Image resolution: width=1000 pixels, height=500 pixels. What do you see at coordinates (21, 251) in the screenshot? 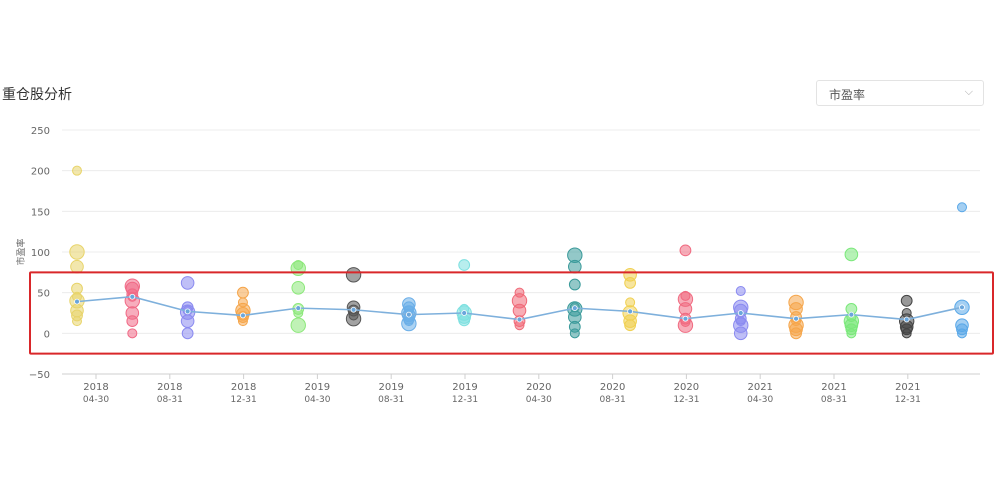
I see `y-axis-label: 市盈率` at bounding box center [21, 251].